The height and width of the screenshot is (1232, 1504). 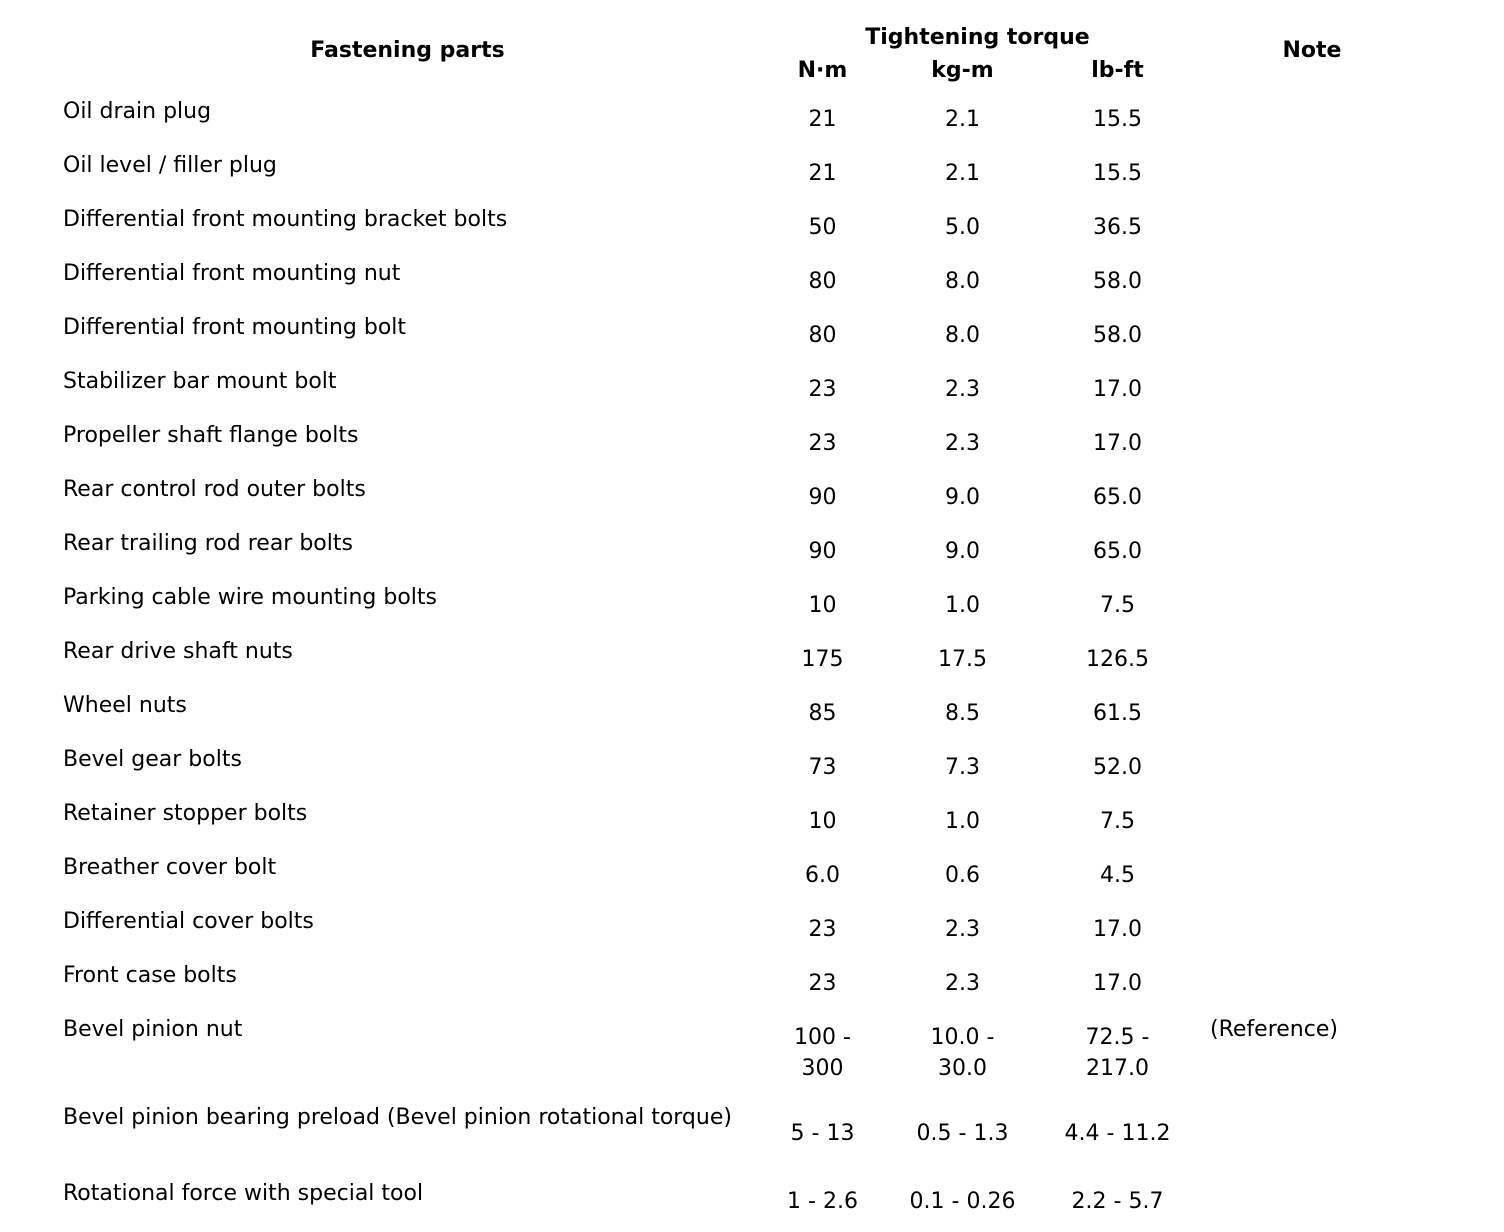 What do you see at coordinates (125, 705) in the screenshot?
I see `part-name-cell: Wheel nuts` at bounding box center [125, 705].